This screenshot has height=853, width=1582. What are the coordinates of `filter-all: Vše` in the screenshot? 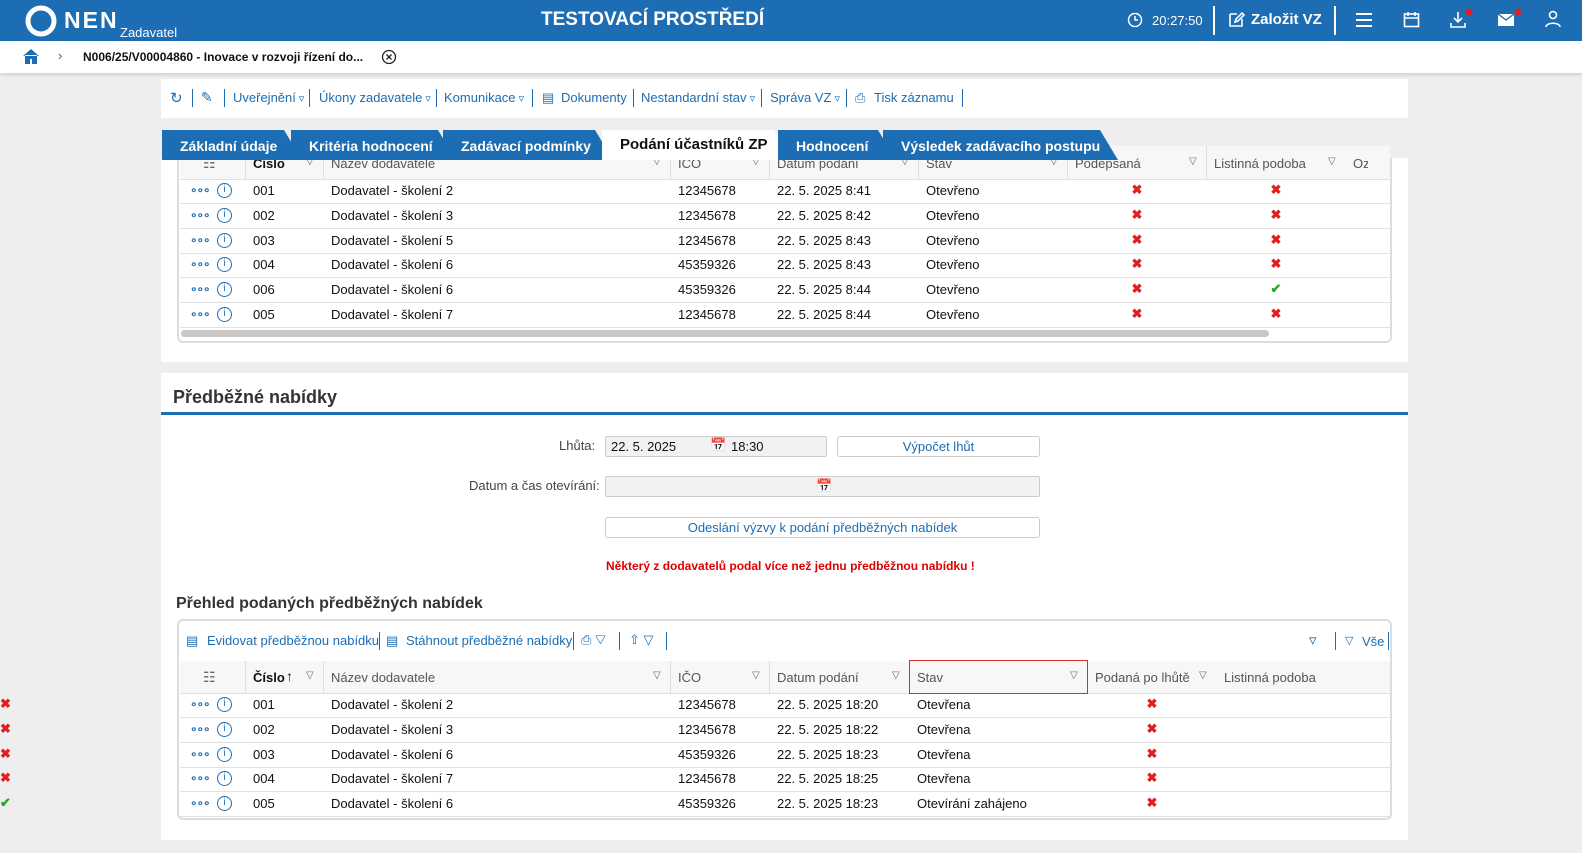 It's located at (1373, 641).